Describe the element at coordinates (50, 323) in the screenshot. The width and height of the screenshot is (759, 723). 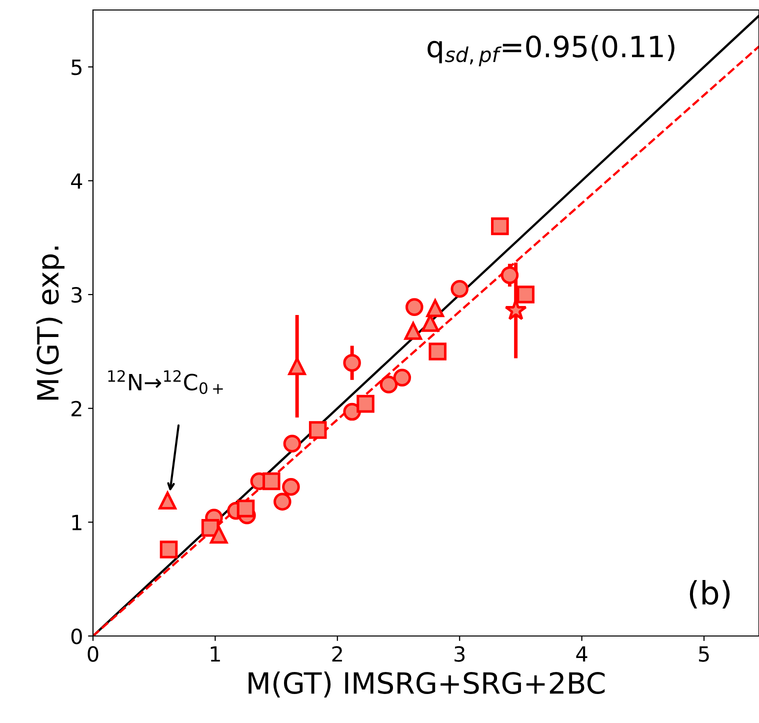
I see `y-axis-title: M(GT) exp.` at that location.